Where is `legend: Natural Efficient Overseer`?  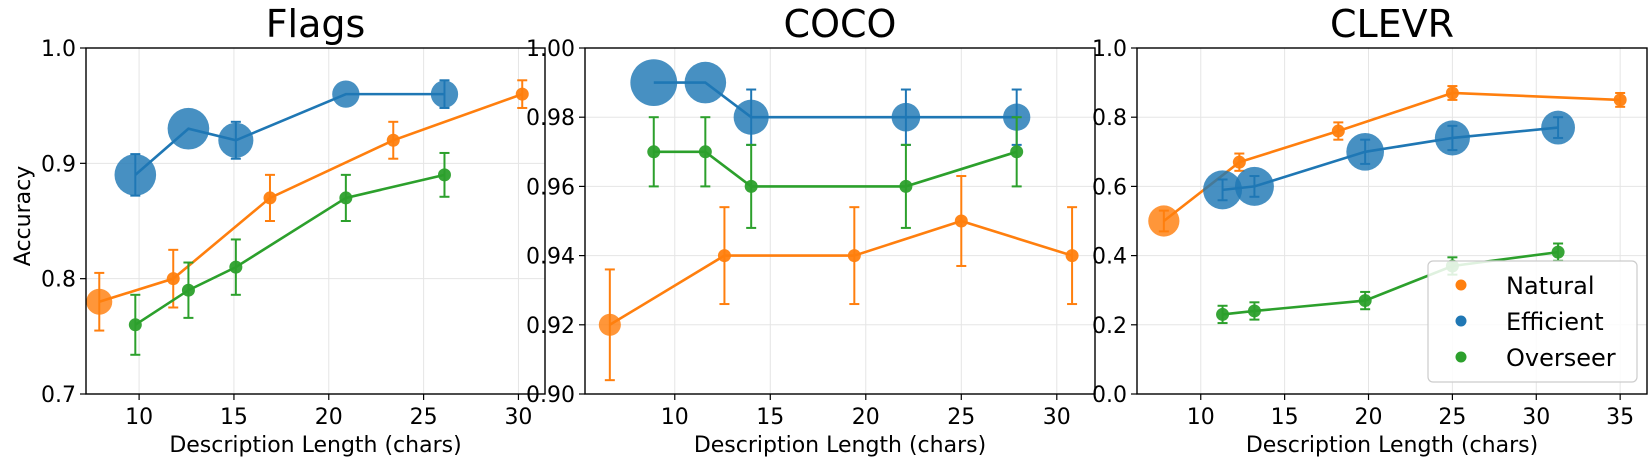
legend: Natural Efficient Overseer is located at coordinates (1532, 321).